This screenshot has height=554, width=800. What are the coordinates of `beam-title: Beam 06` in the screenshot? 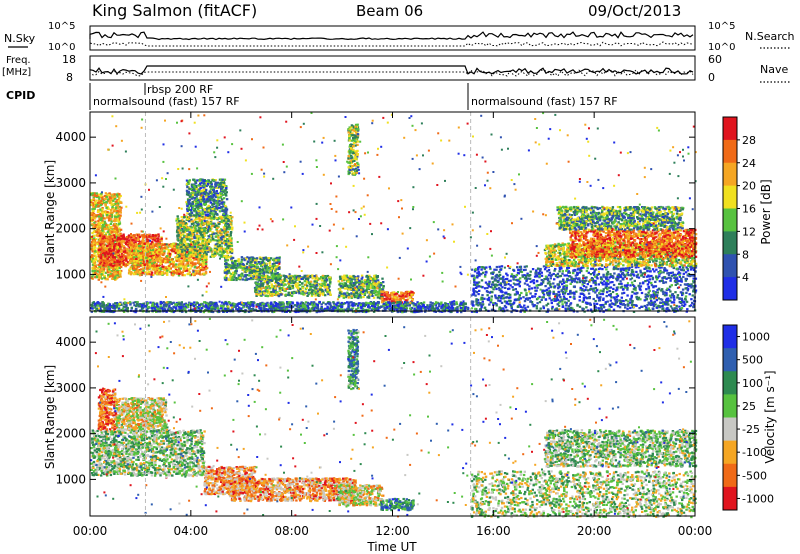 It's located at (389, 11).